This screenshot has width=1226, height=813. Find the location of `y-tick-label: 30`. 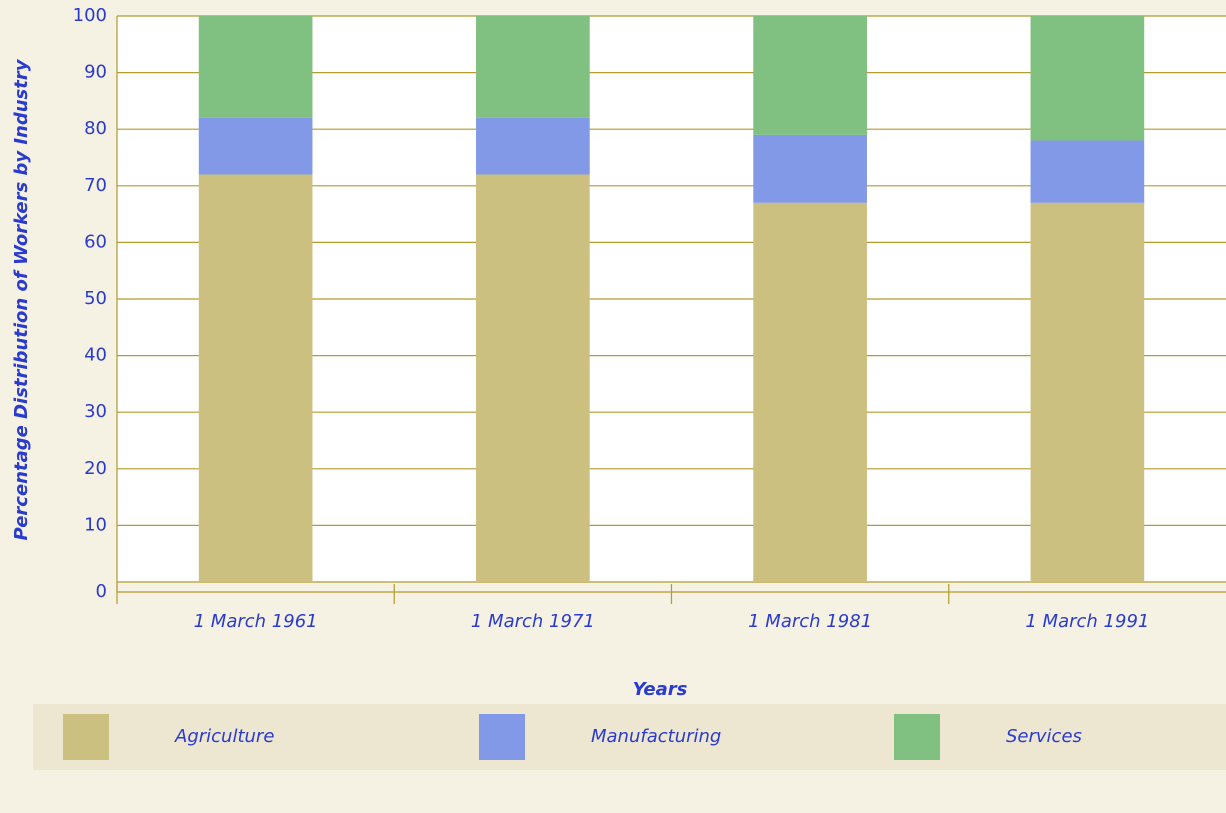

y-tick-label: 30 is located at coordinates (95, 411).